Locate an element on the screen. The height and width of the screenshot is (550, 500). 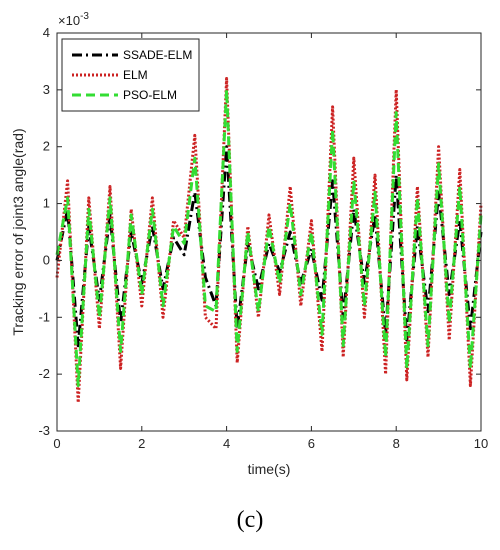
legend-label-ssade-elm: SSADE-ELM is located at coordinates (157, 55).